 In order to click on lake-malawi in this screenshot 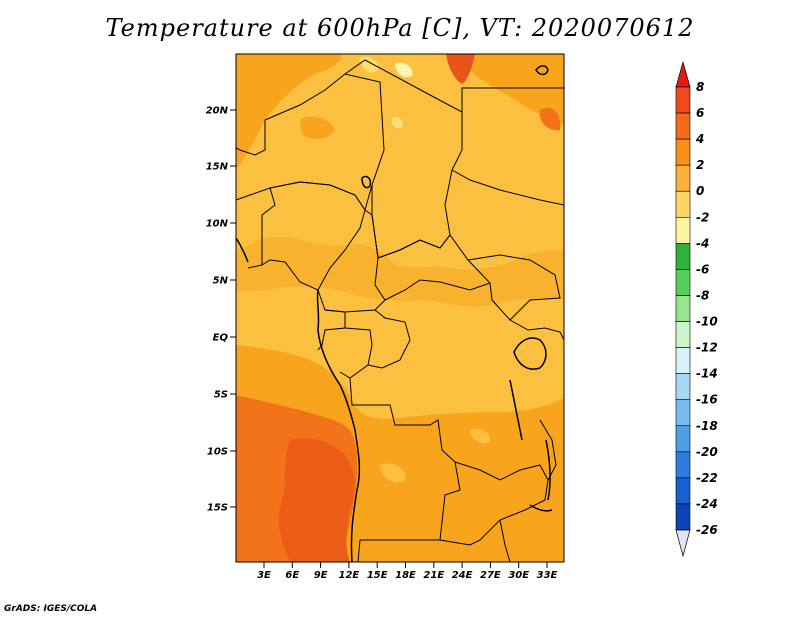, I will do `click(548, 470)`.